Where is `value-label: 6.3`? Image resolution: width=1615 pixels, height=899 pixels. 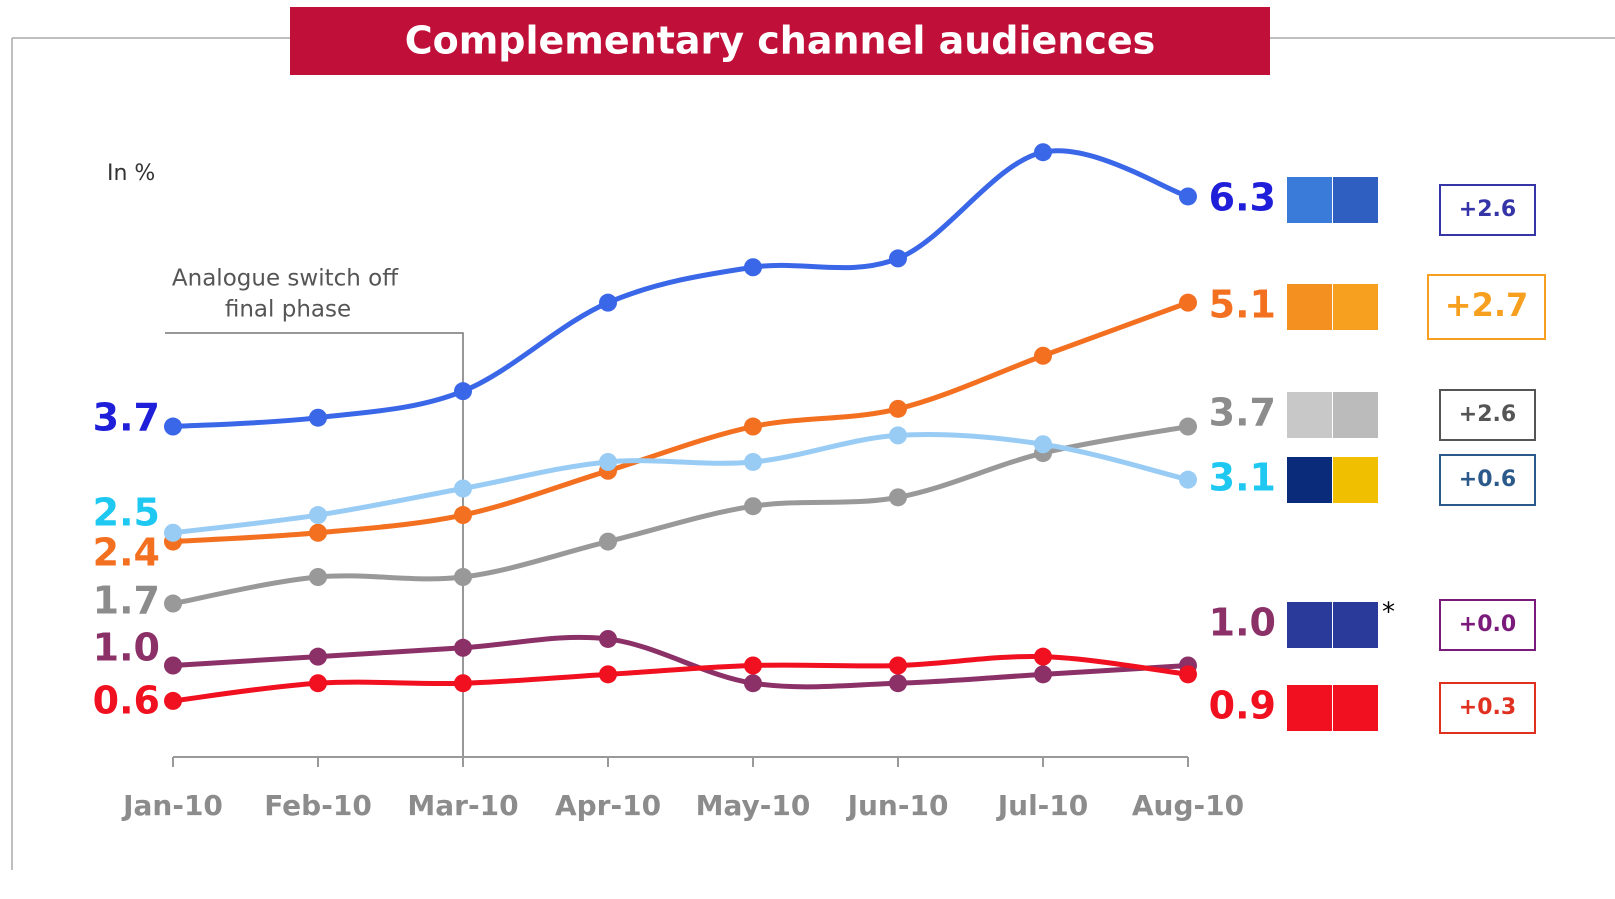 value-label: 6.3 is located at coordinates (1242, 198).